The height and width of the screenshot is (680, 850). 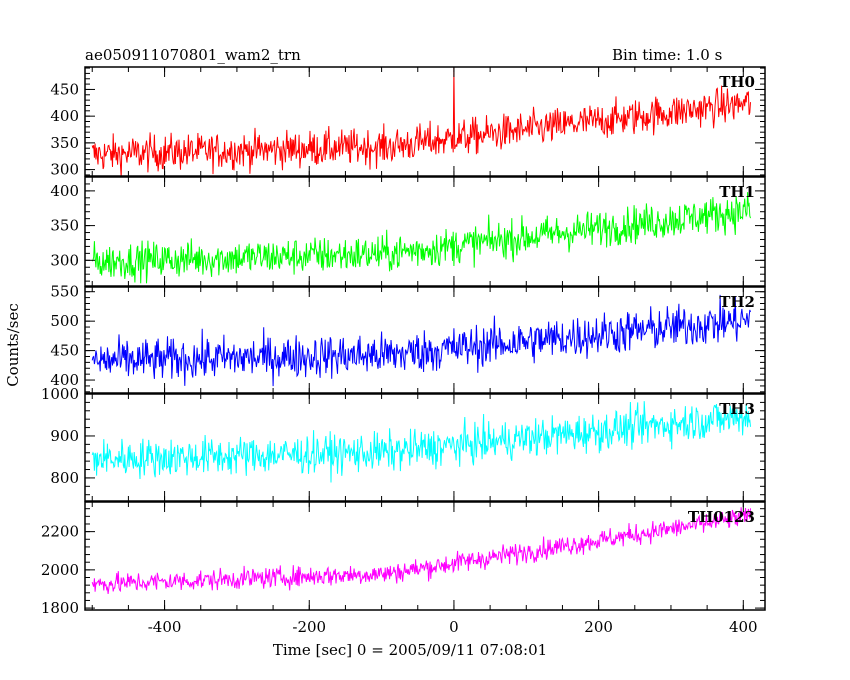 I want to click on y-tick-label: 800, so click(x=64, y=478).